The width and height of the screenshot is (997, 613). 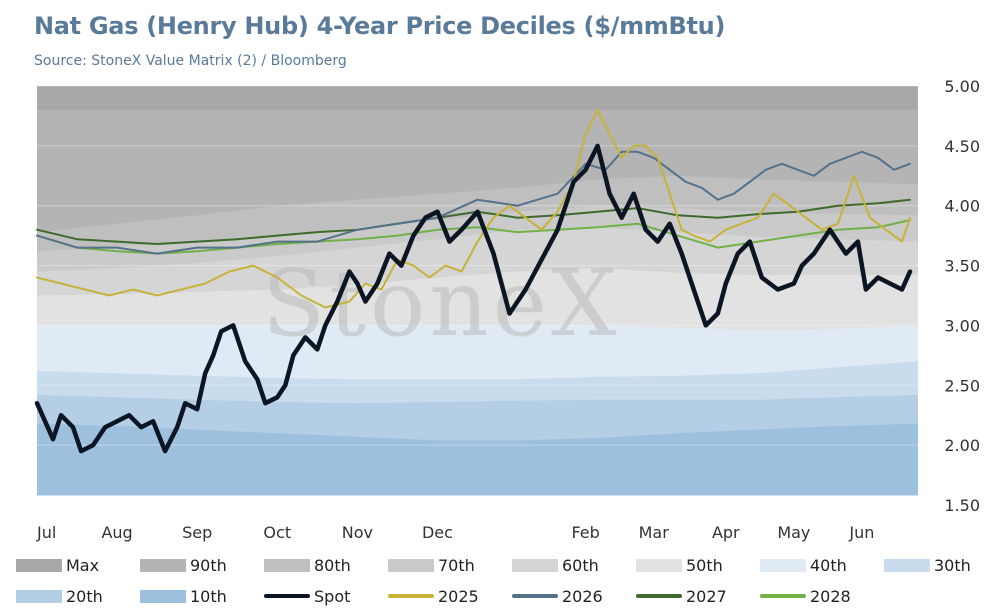 I want to click on legend-item: 2025, so click(x=433, y=596).